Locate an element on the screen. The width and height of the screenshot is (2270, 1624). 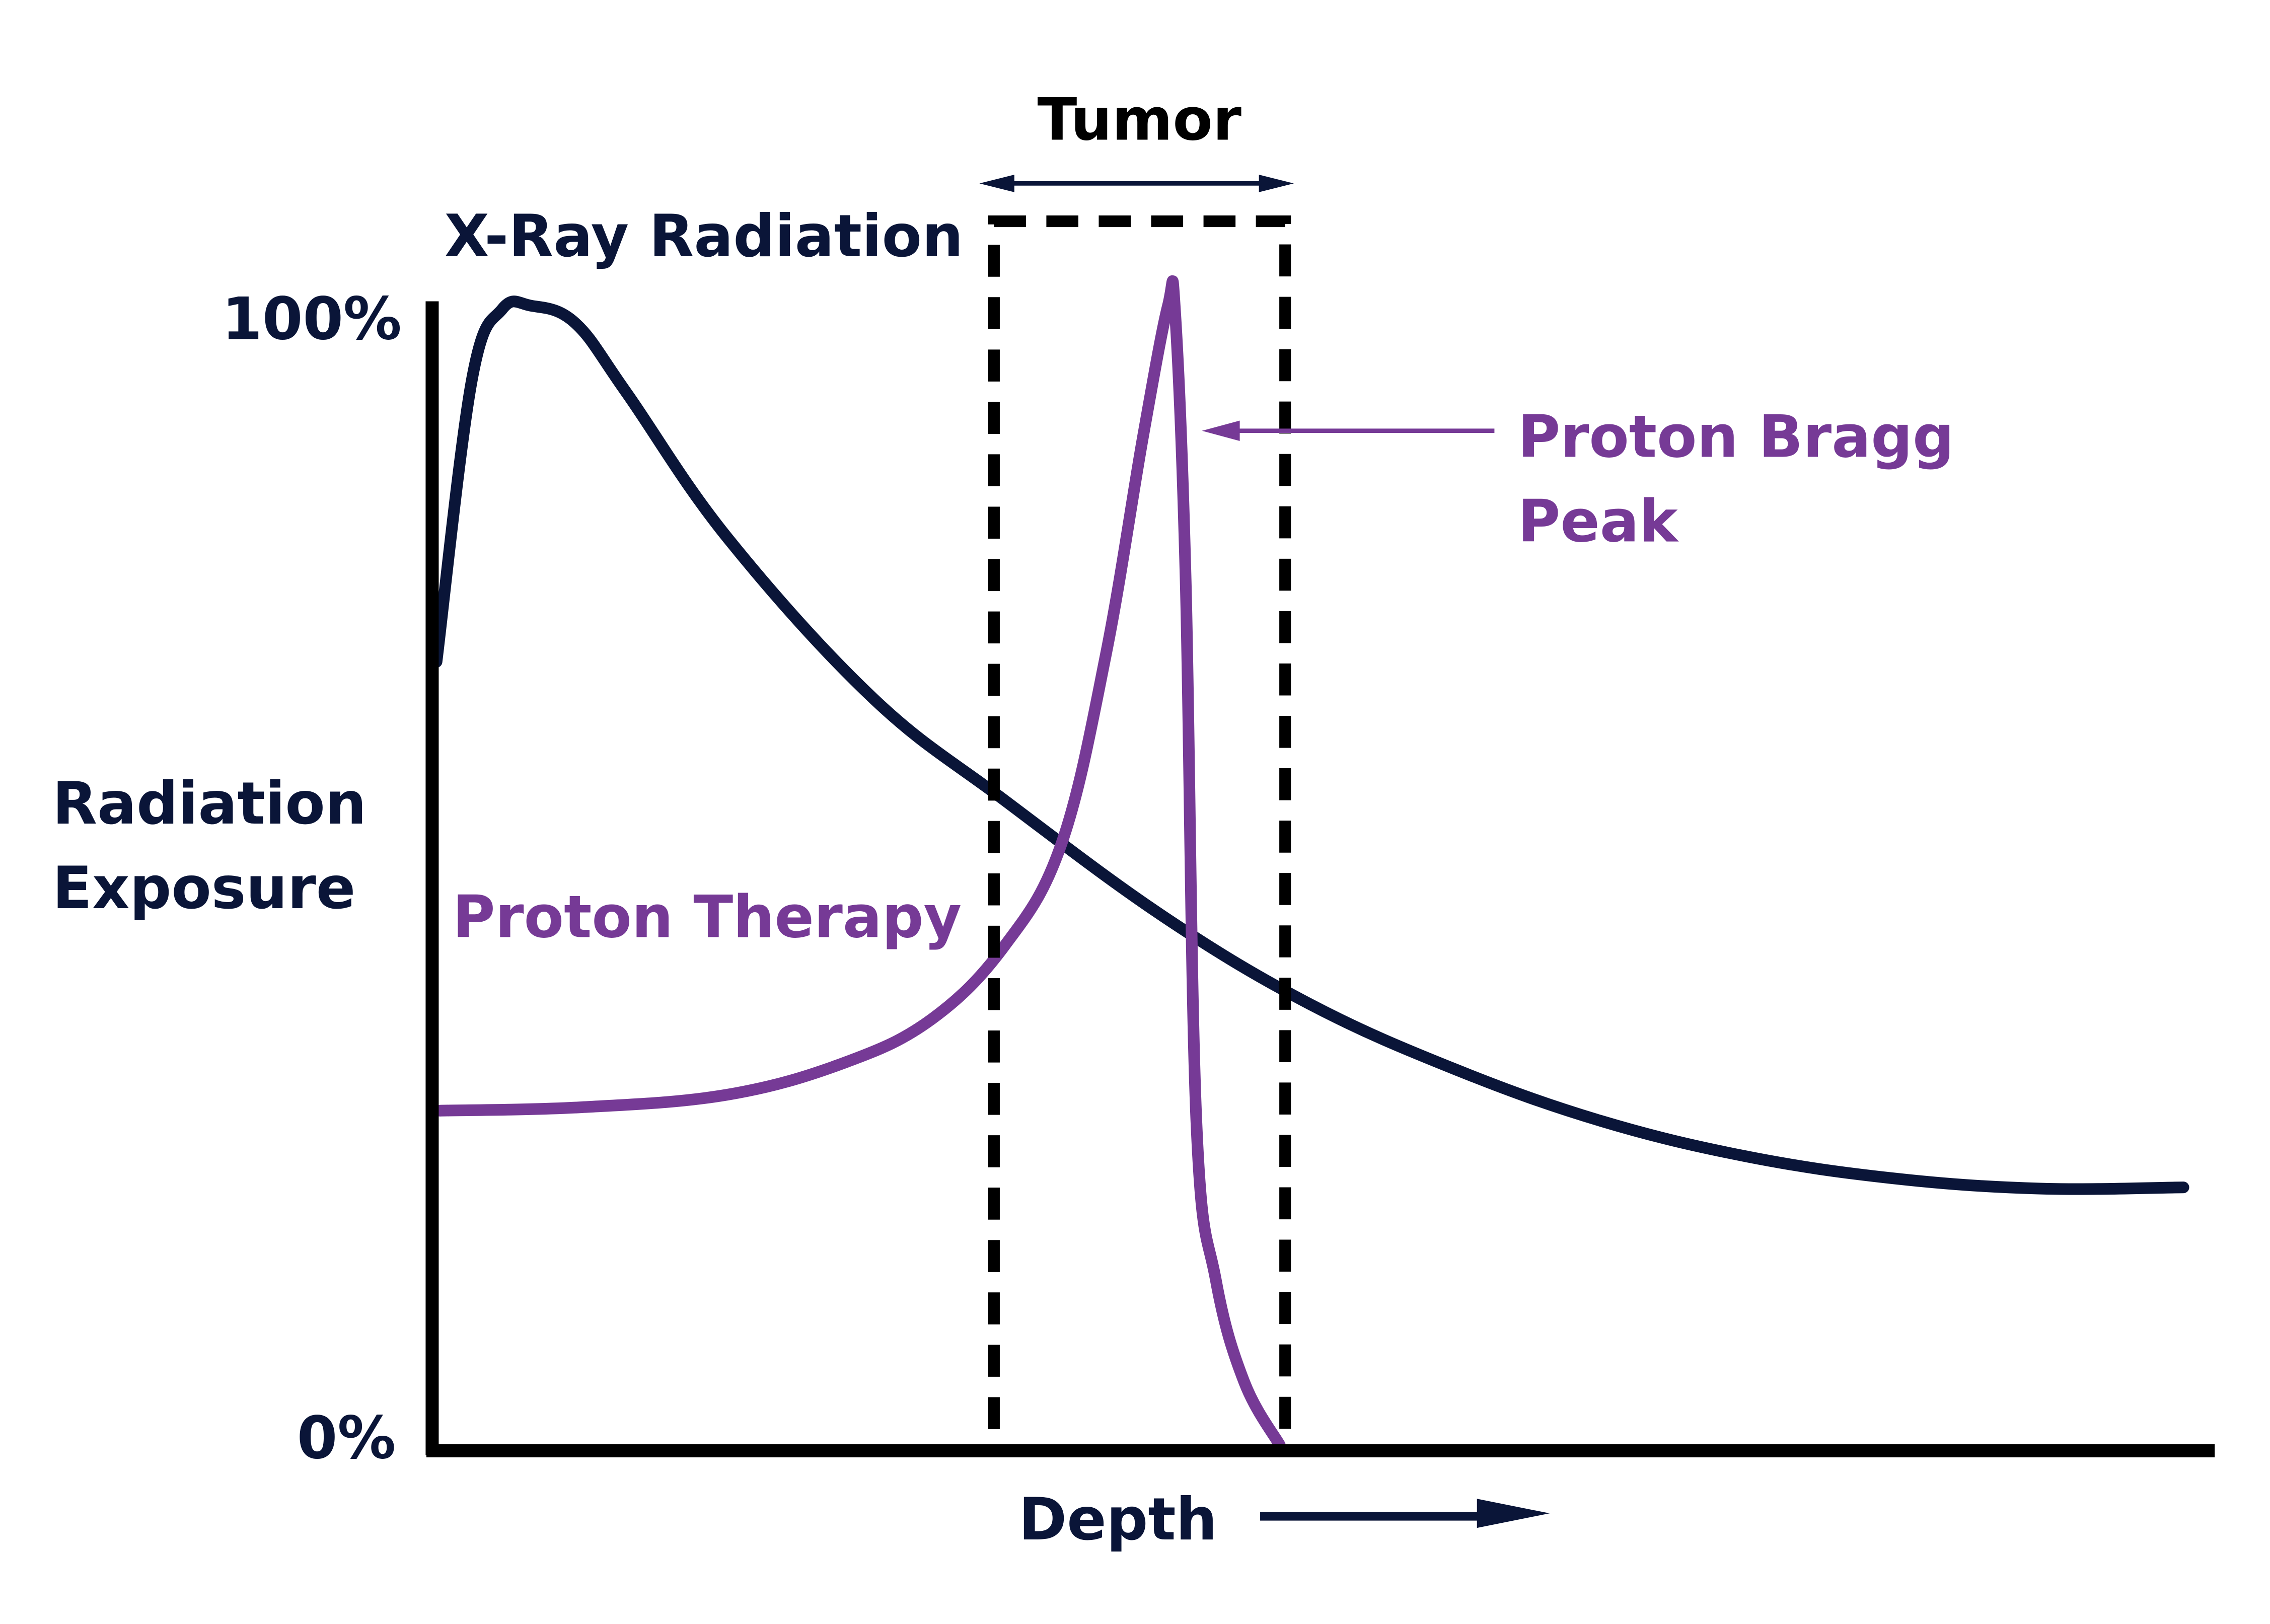
bragg-label-line1: Proton Bragg is located at coordinates (1736, 437).